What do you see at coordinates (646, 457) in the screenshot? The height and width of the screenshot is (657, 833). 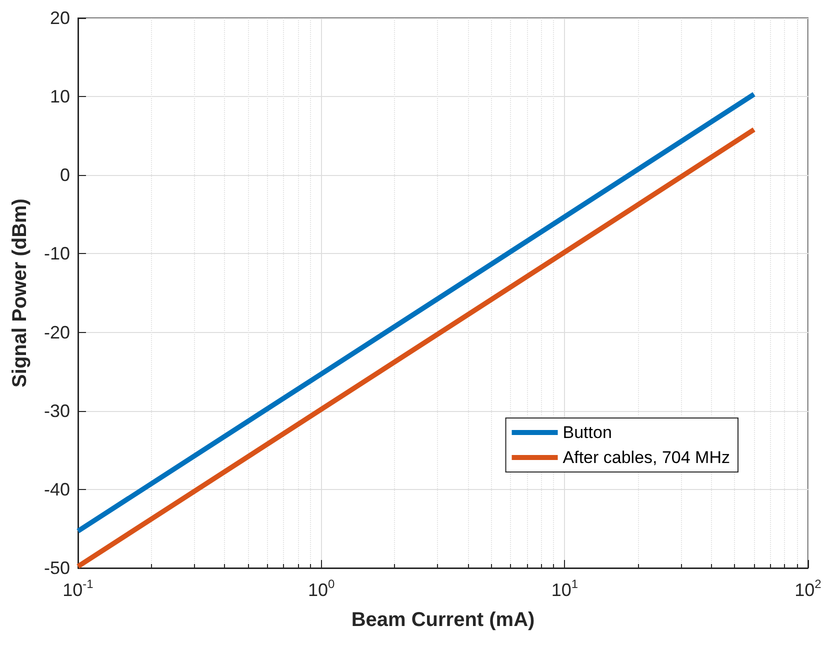 I see `legend-label: After cables, 704 MHz` at bounding box center [646, 457].